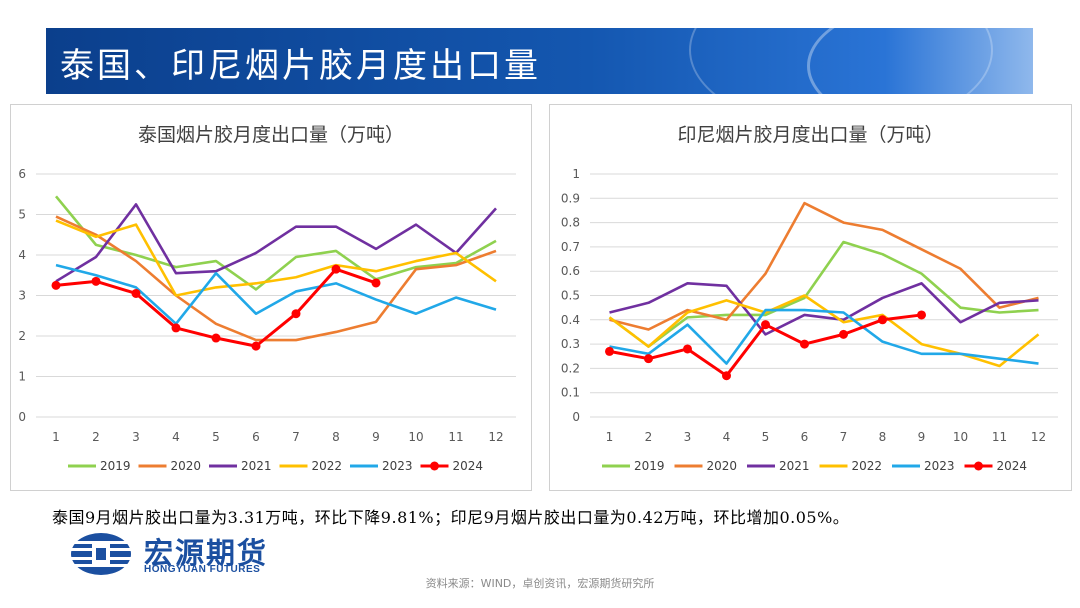  I want to click on y-tick-label: 6, so click(22, 174).